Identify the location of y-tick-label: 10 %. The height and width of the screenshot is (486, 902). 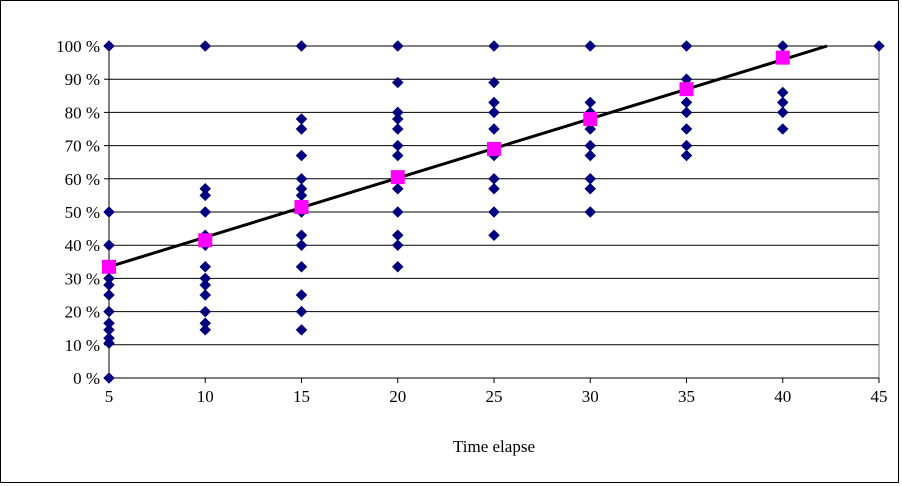
(82, 345).